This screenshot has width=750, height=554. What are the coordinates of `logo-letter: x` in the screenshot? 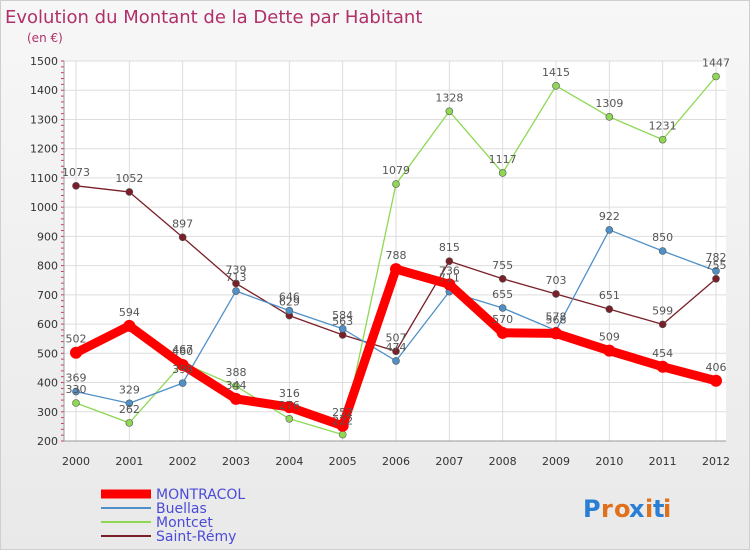 It's located at (637, 509).